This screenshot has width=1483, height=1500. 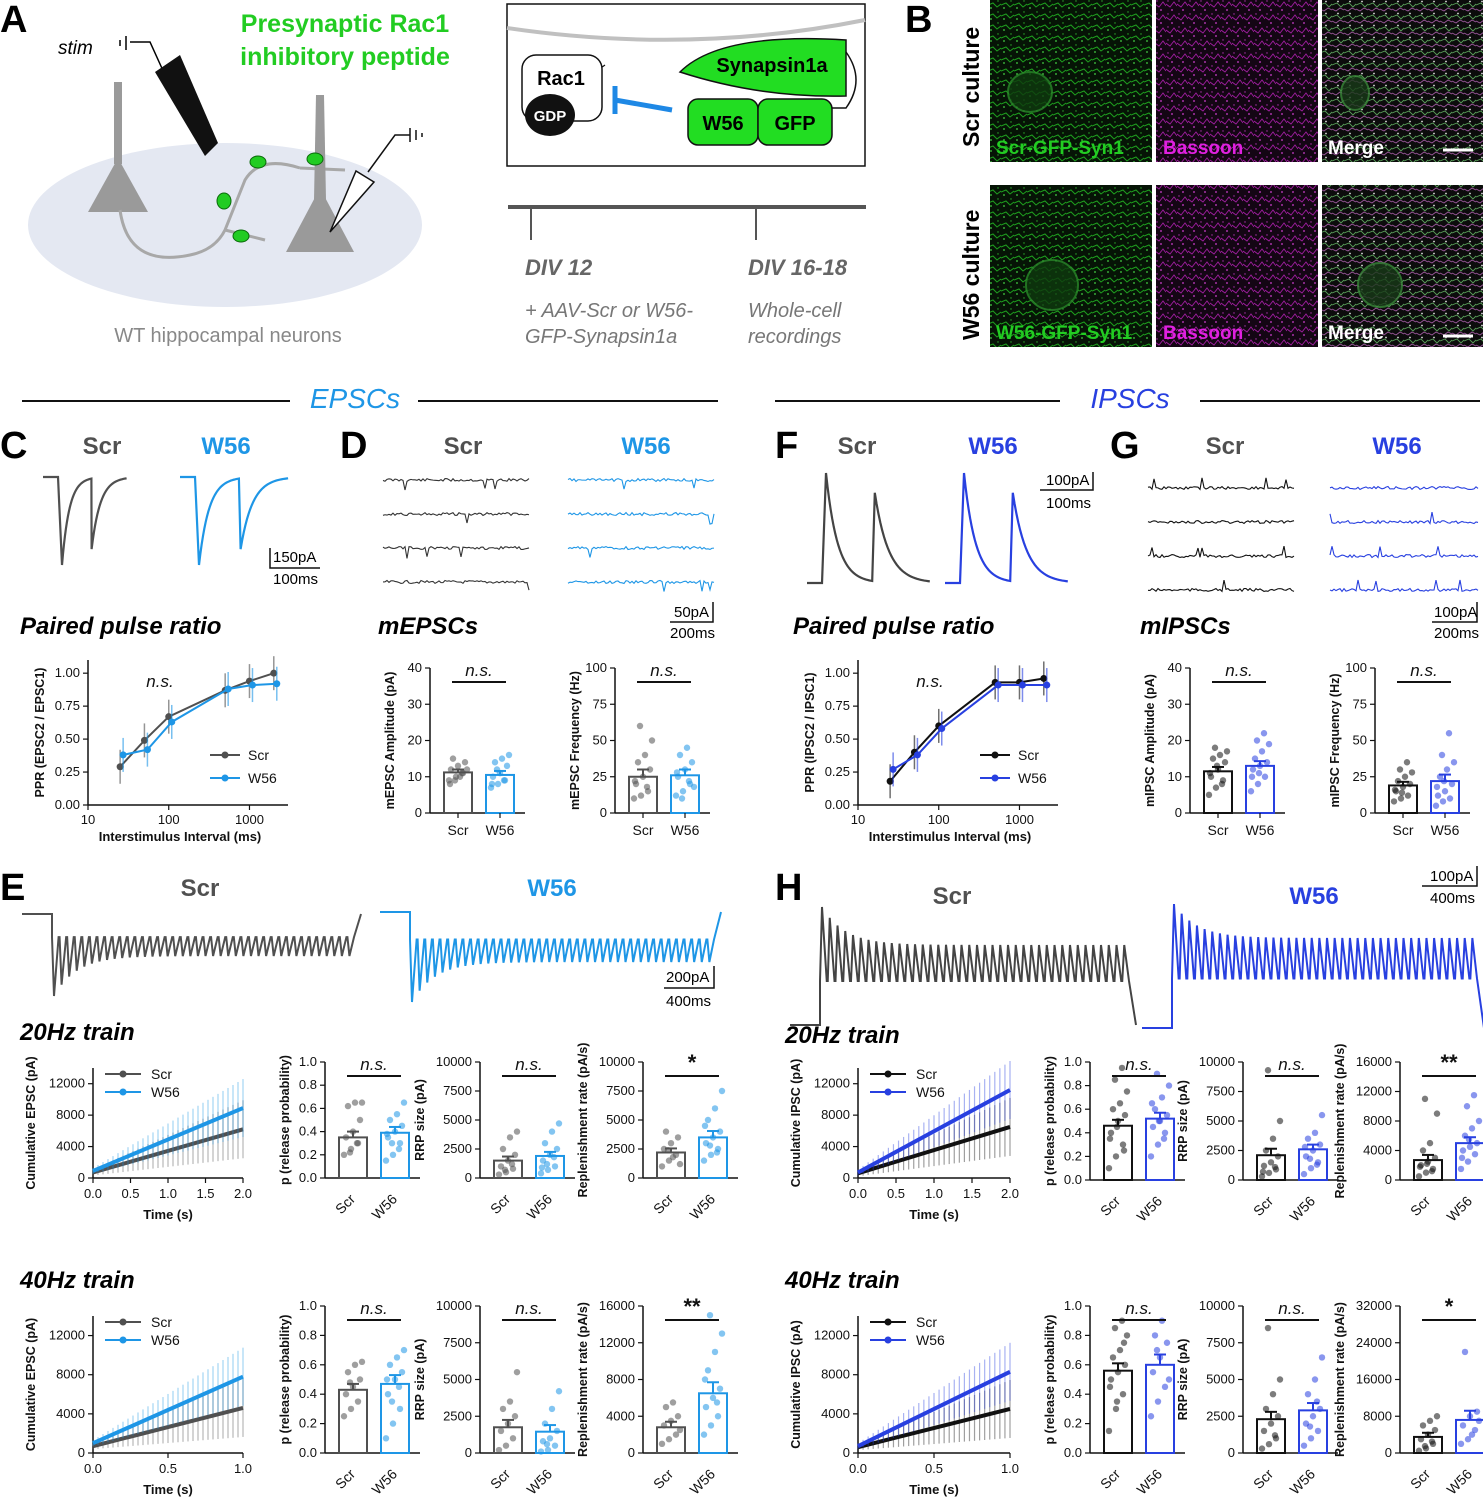 What do you see at coordinates (457, 1148) in the screenshot?
I see `y-tick-label: 2500` at bounding box center [457, 1148].